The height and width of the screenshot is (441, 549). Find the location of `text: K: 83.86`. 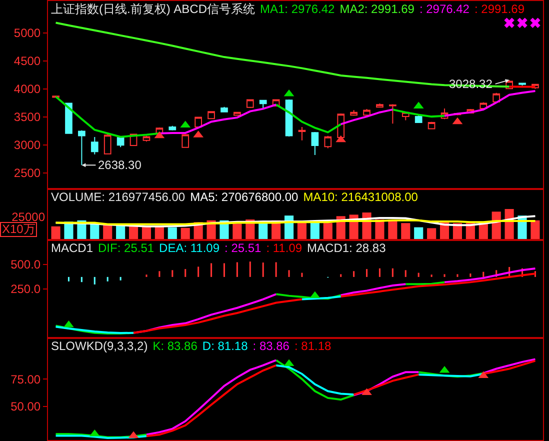

text: K: 83.86 is located at coordinates (175, 346).